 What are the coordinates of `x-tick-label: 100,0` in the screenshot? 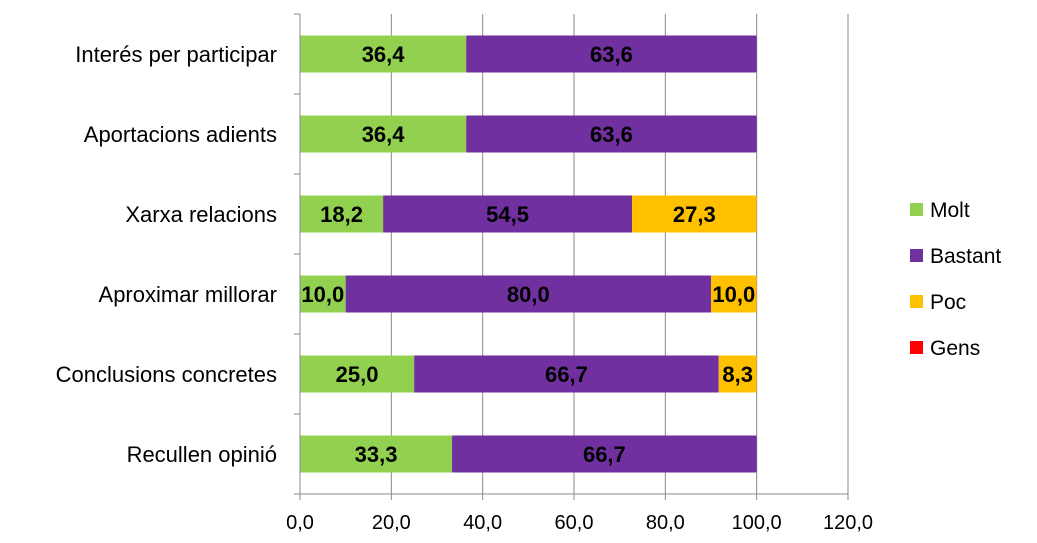 It's located at (757, 523).